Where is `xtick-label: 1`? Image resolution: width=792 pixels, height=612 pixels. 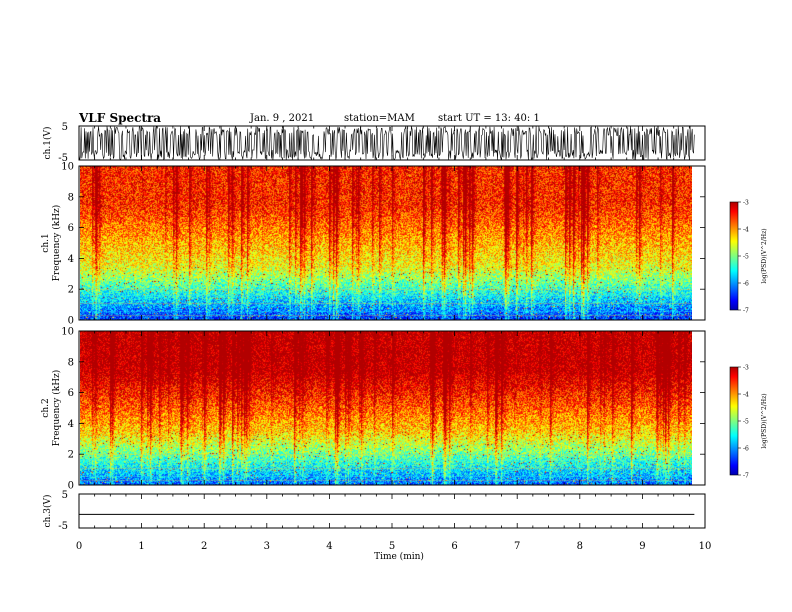 xtick-label: 1 is located at coordinates (141, 546).